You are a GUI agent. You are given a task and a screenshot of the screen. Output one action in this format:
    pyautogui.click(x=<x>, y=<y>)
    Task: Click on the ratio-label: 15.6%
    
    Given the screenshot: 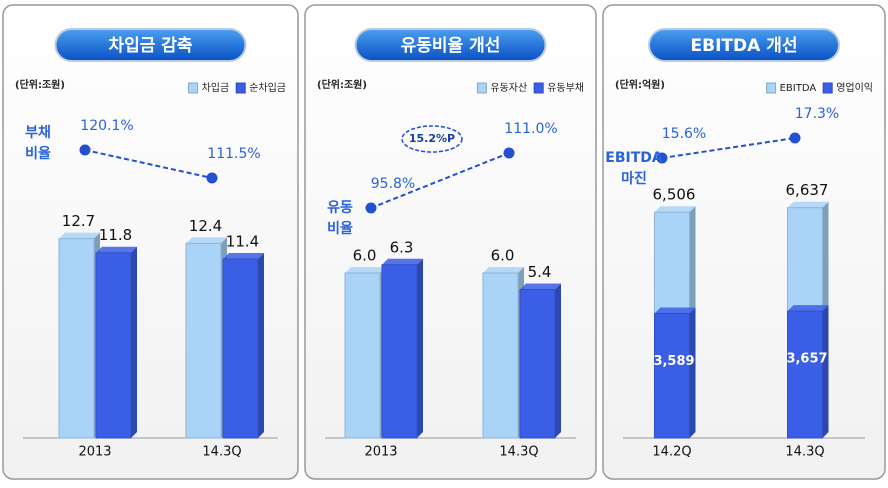 What is the action you would take?
    pyautogui.click(x=684, y=134)
    